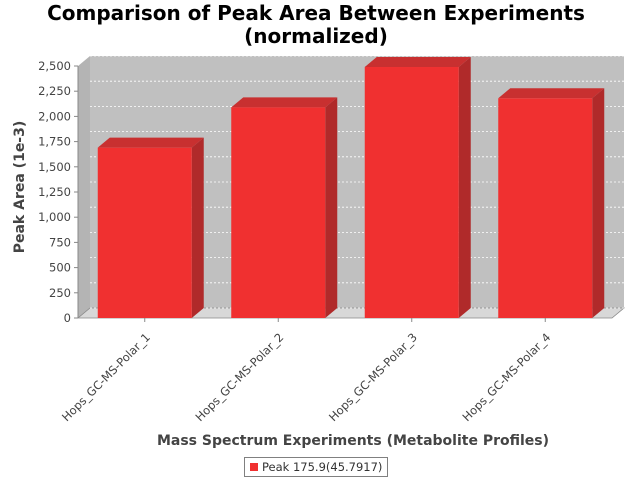 The image size is (640, 485). Describe the element at coordinates (54, 66) in the screenshot. I see `y-tick-label: 2,500` at that location.